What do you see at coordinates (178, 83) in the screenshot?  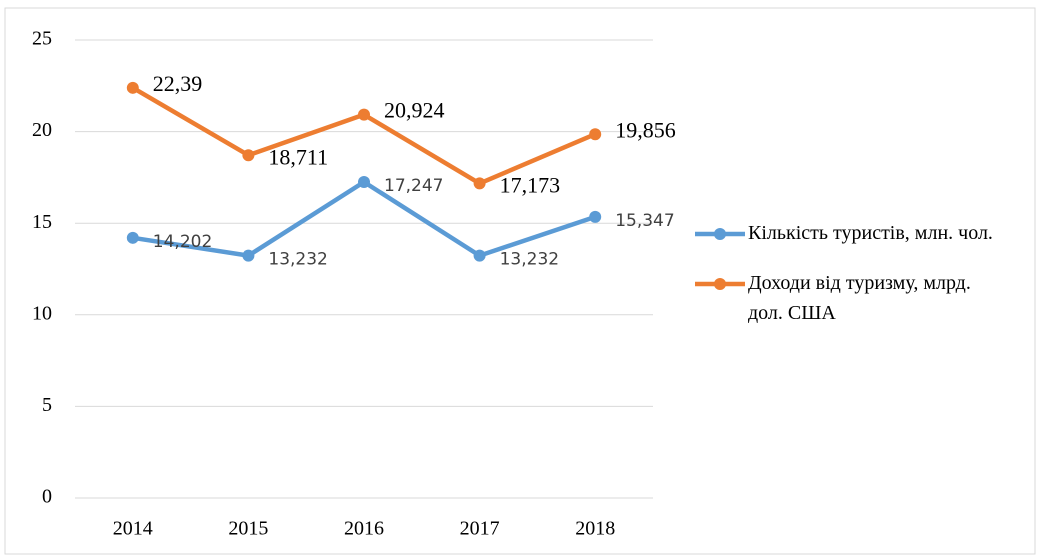 I see `data-label: 22,39` at bounding box center [178, 83].